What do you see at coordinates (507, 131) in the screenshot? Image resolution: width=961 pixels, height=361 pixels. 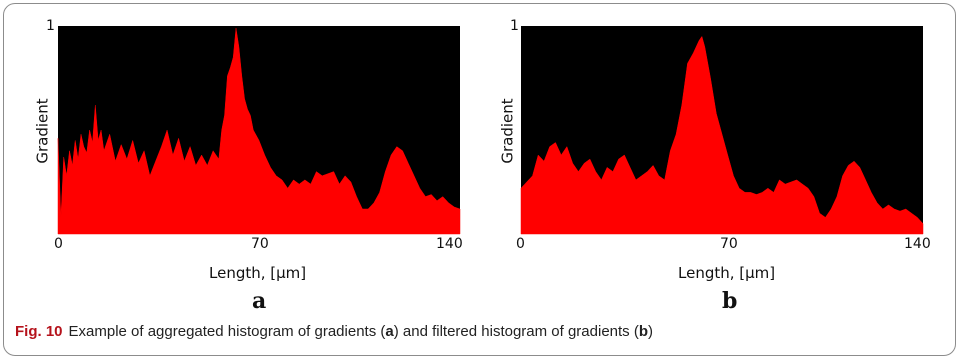 I see `chart-b-ylabel: Gradient` at bounding box center [507, 131].